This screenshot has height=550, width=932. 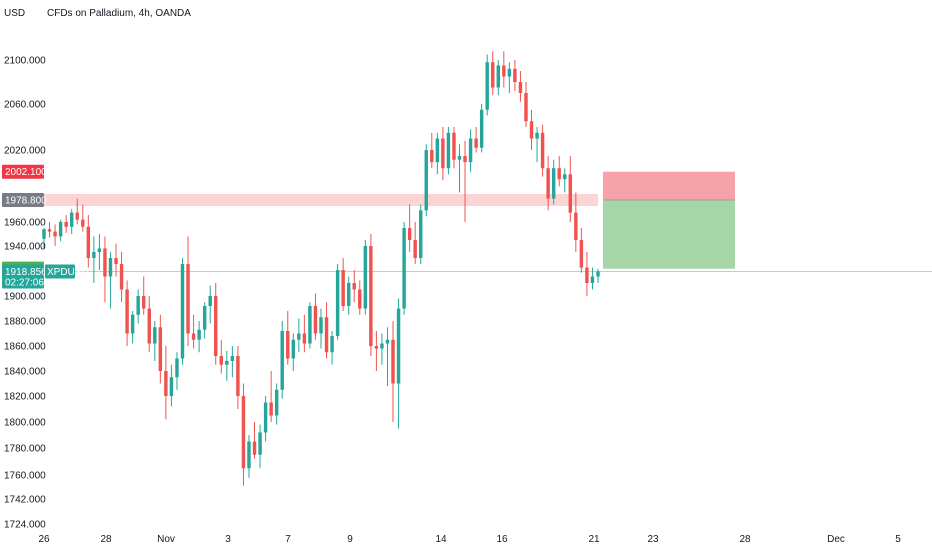 What do you see at coordinates (25, 449) in the screenshot?
I see `y-tick-label: 1780.000` at bounding box center [25, 449].